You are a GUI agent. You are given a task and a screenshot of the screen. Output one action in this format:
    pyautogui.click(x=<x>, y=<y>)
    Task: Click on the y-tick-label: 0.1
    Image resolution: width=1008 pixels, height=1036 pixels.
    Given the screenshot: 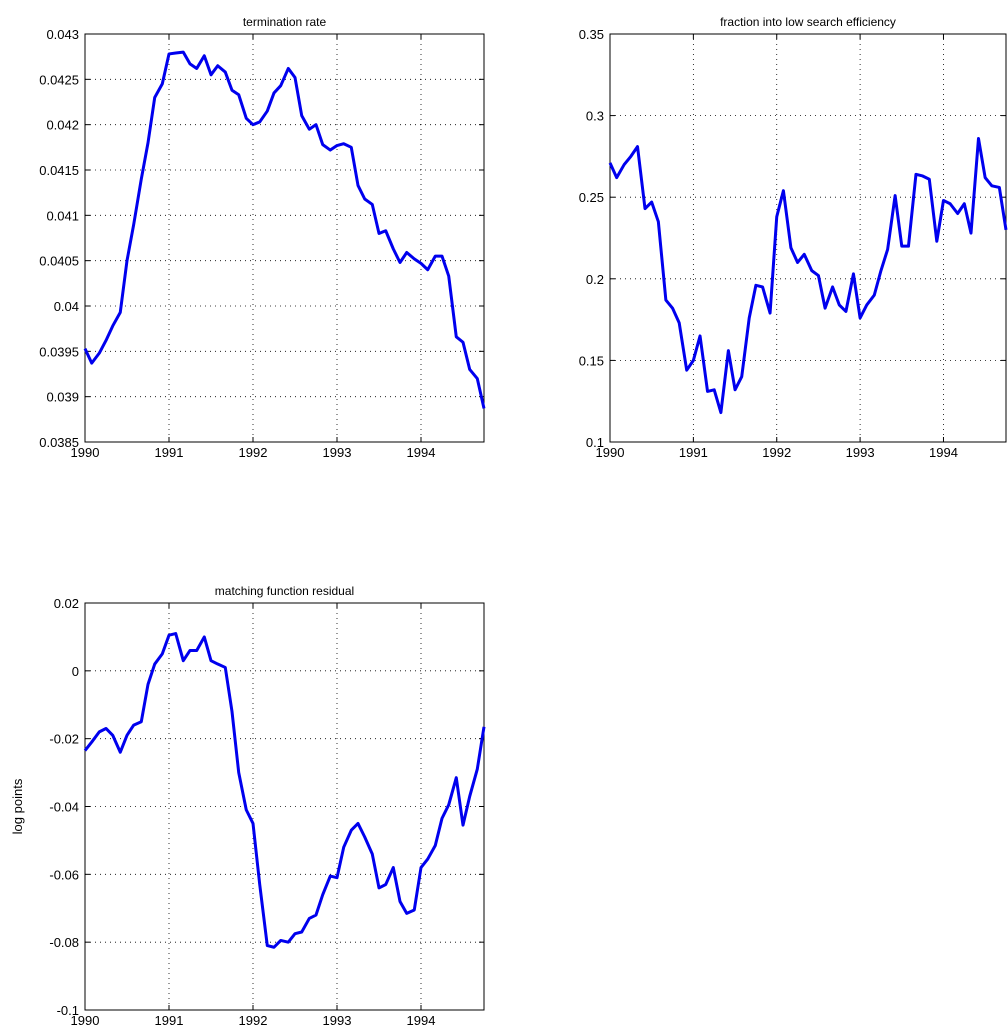 What is the action you would take?
    pyautogui.click(x=595, y=442)
    